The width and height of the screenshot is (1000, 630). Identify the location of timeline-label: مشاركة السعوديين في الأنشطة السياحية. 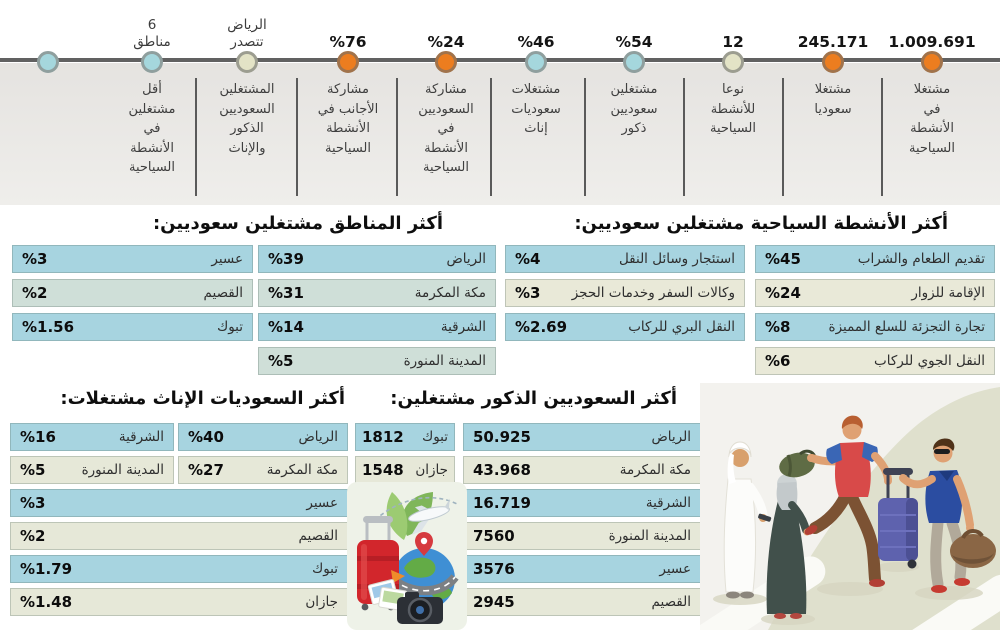
(446, 128).